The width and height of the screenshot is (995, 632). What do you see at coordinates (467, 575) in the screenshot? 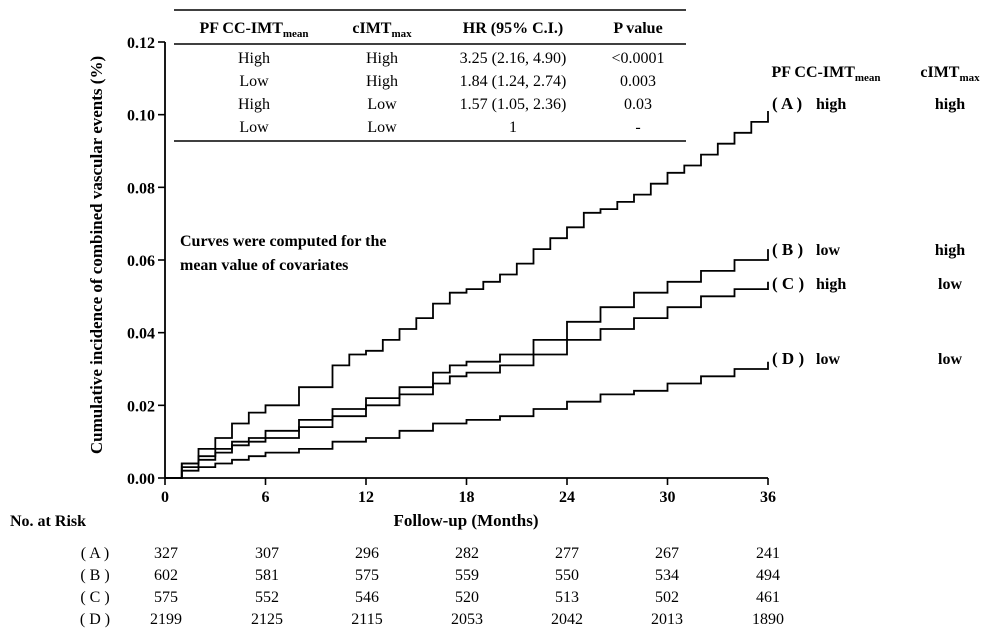
I see `risk-value: 559` at bounding box center [467, 575].